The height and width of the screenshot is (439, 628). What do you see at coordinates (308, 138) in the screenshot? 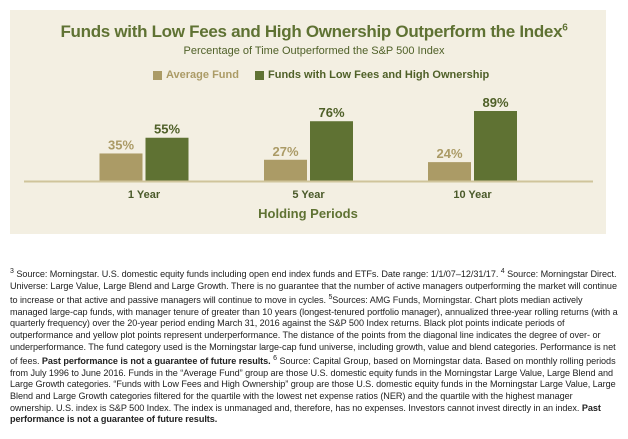
I see `bars-group: 35% 55% 27% 76% 24% 89%` at bounding box center [308, 138].